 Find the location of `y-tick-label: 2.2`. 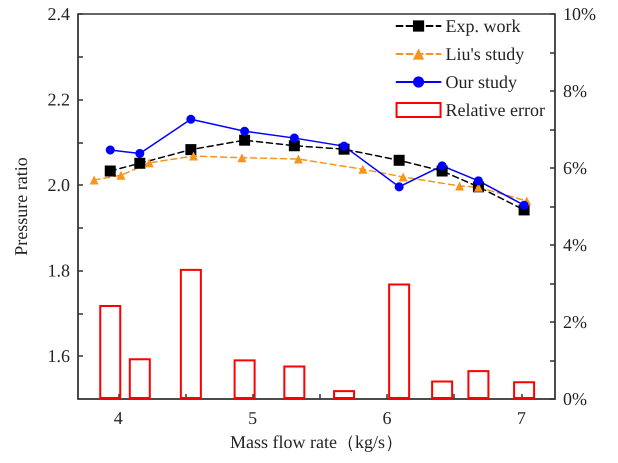

y-tick-label: 2.2 is located at coordinates (59, 100).